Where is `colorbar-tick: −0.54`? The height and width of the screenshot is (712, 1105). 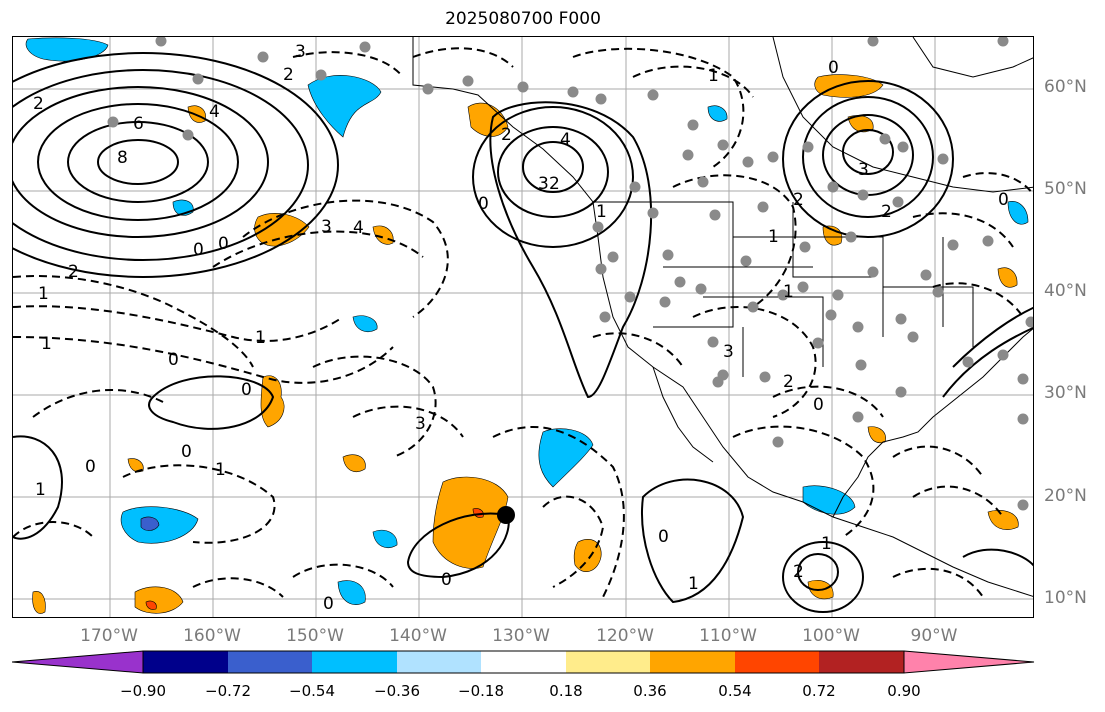 colorbar-tick: −0.54 is located at coordinates (312, 691).